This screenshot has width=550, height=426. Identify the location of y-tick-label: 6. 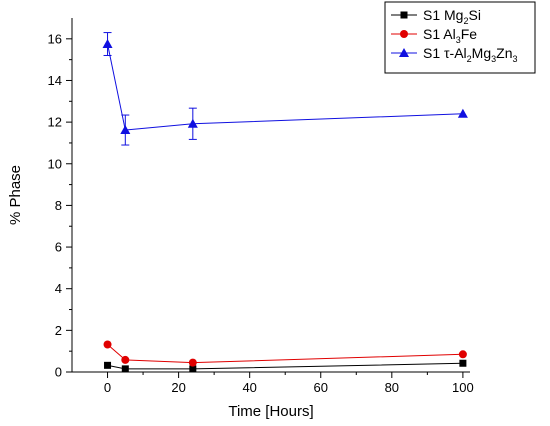
(58, 247).